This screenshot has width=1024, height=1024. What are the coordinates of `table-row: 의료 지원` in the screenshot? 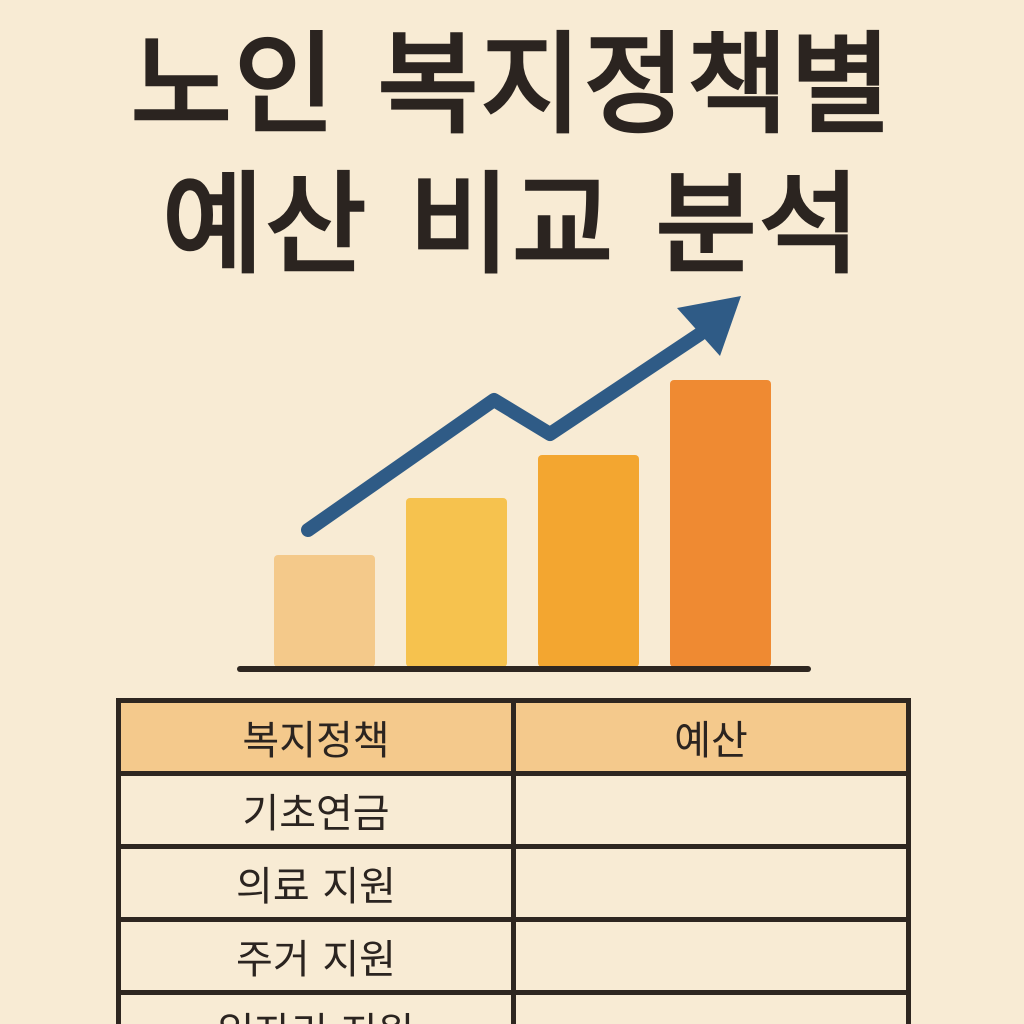 It's located at (513, 883).